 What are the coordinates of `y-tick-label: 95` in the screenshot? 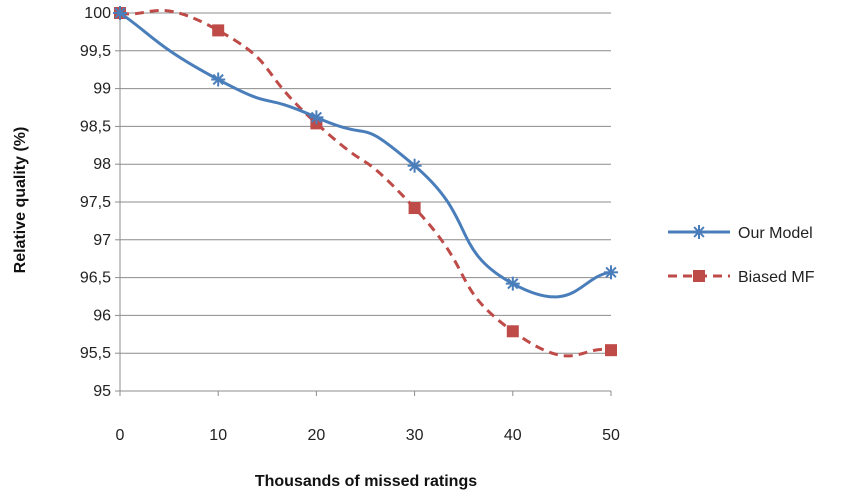 It's located at (102, 391).